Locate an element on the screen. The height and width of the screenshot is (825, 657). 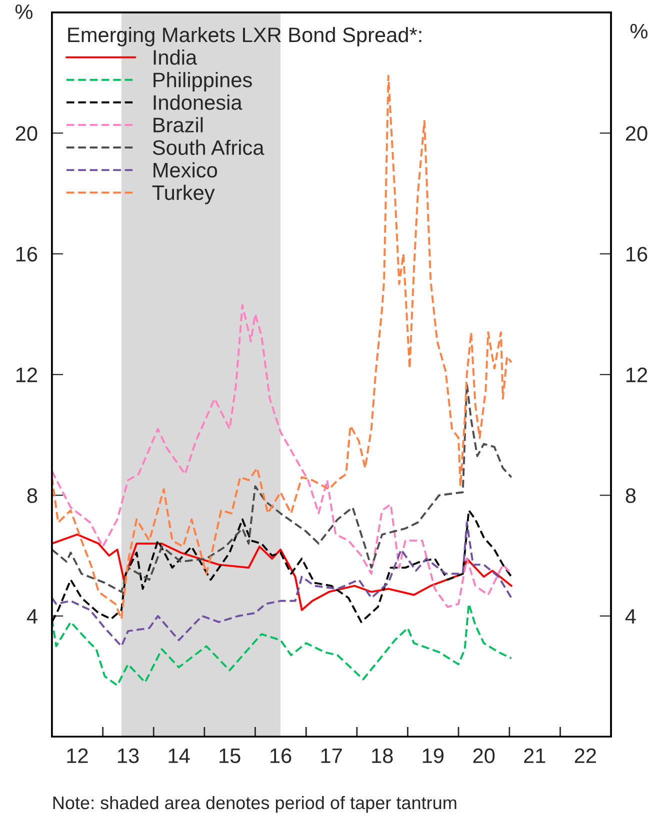
y2-tick-label: 20 is located at coordinates (637, 133).